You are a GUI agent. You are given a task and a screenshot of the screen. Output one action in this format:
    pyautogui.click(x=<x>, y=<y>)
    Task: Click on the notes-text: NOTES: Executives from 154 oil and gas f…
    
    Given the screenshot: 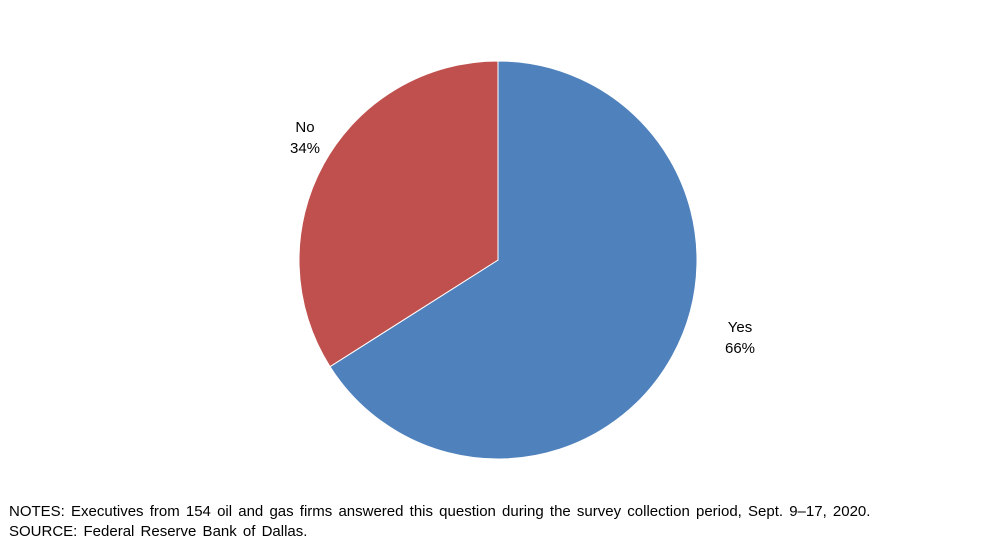 What is the action you would take?
    pyautogui.click(x=440, y=511)
    